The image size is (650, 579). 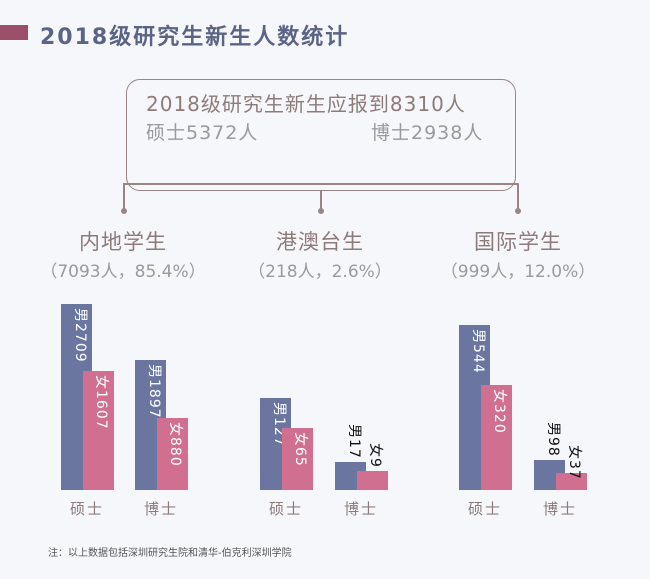 I want to click on group-subtitle: （218人，2.6%）, so click(x=320, y=272).